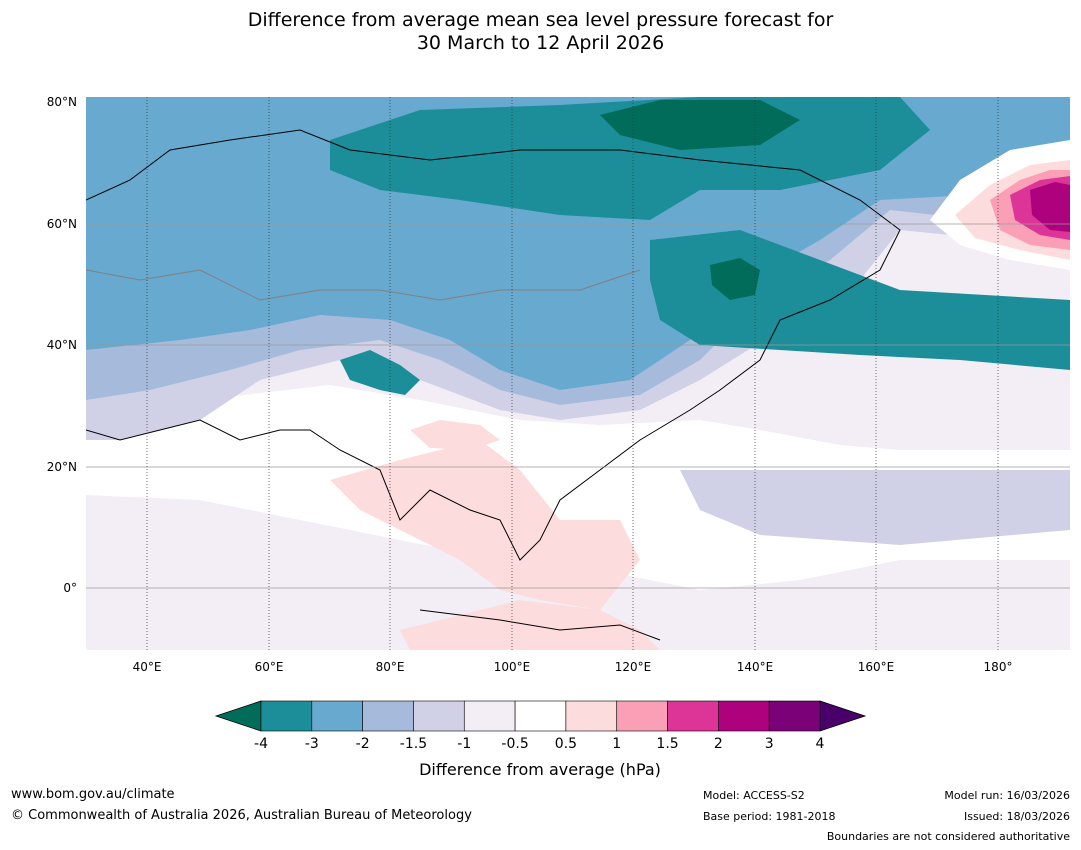  What do you see at coordinates (1016, 816) in the screenshot?
I see `footer-issued: Issued: 18/03/2026` at bounding box center [1016, 816].